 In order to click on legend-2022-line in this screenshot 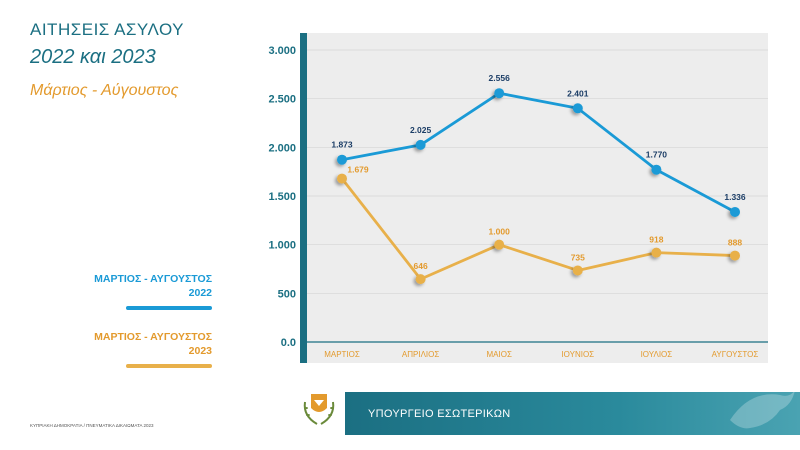, I will do `click(169, 308)`.